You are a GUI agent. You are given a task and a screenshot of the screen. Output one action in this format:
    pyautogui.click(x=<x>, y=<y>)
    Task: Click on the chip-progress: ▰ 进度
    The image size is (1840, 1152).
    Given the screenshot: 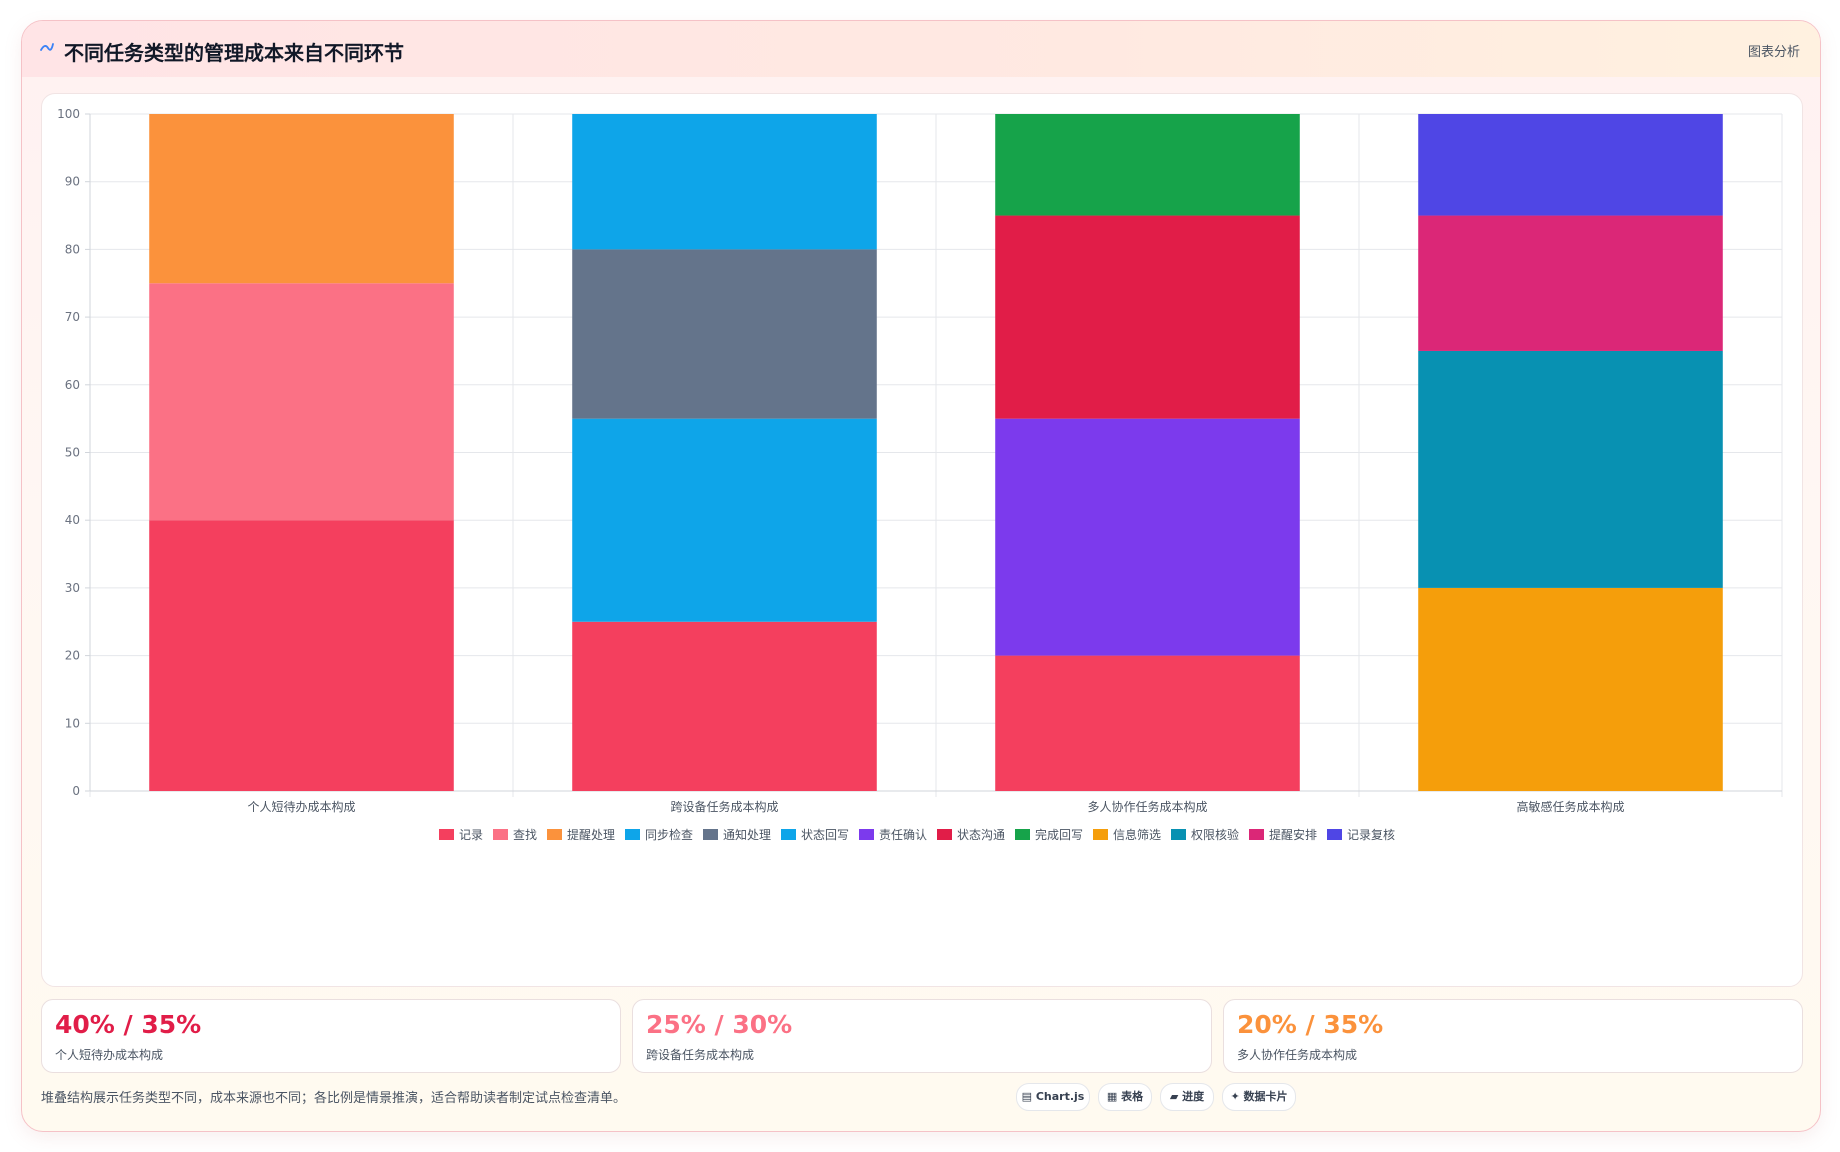 What is the action you would take?
    pyautogui.click(x=1187, y=1097)
    